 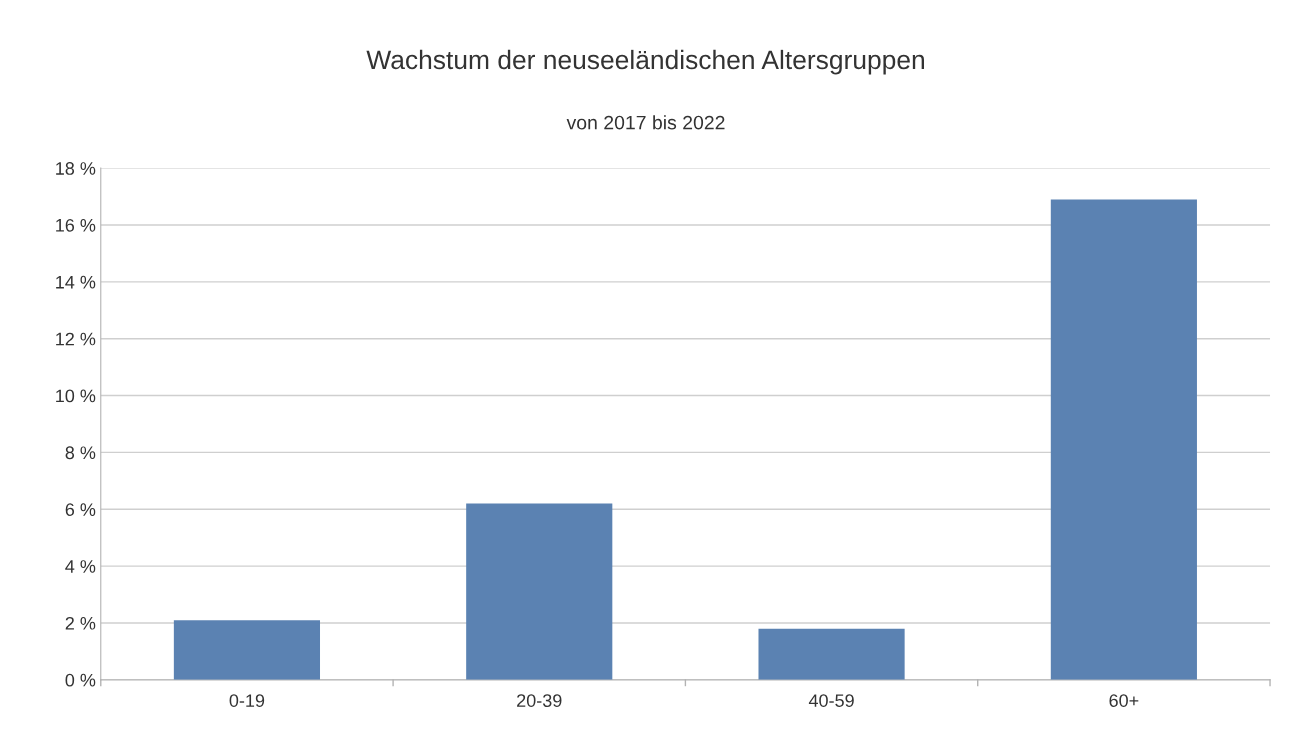 I want to click on y-tick-label: 2 %, so click(x=80, y=623).